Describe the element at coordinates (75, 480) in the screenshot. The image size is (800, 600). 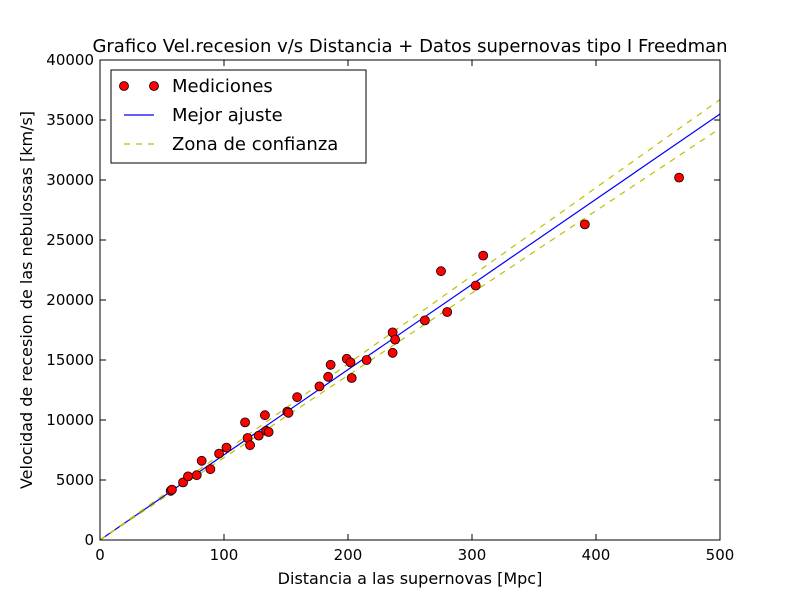
I see `y-tick-label: 5000` at that location.